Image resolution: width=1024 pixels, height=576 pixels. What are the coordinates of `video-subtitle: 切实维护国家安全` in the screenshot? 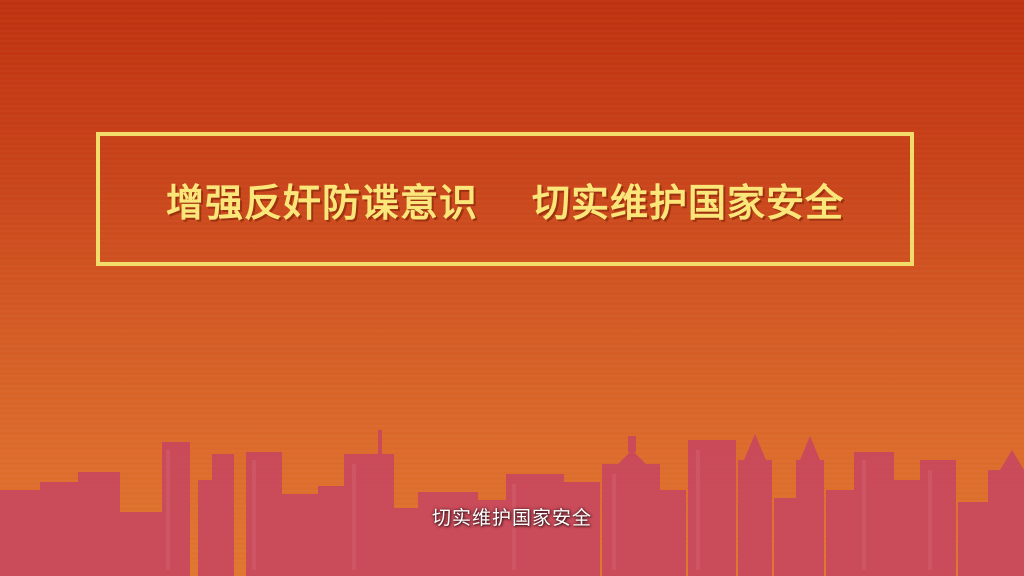 It's located at (511, 518).